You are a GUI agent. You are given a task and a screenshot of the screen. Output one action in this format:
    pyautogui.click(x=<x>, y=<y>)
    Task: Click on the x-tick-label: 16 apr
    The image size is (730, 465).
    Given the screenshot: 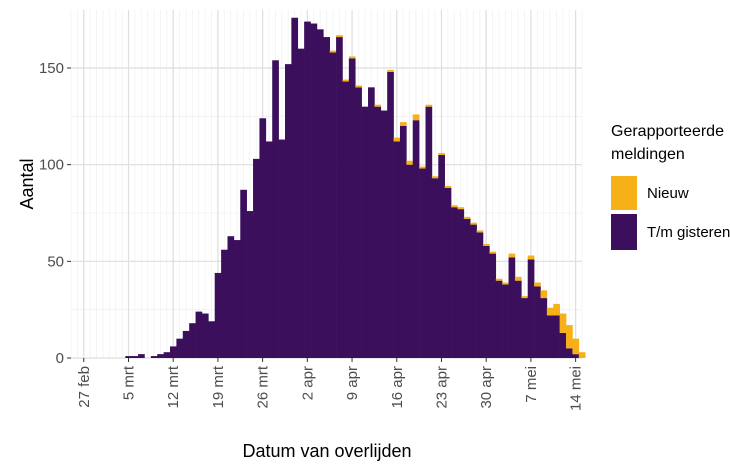 What is the action you would take?
    pyautogui.click(x=397, y=387)
    